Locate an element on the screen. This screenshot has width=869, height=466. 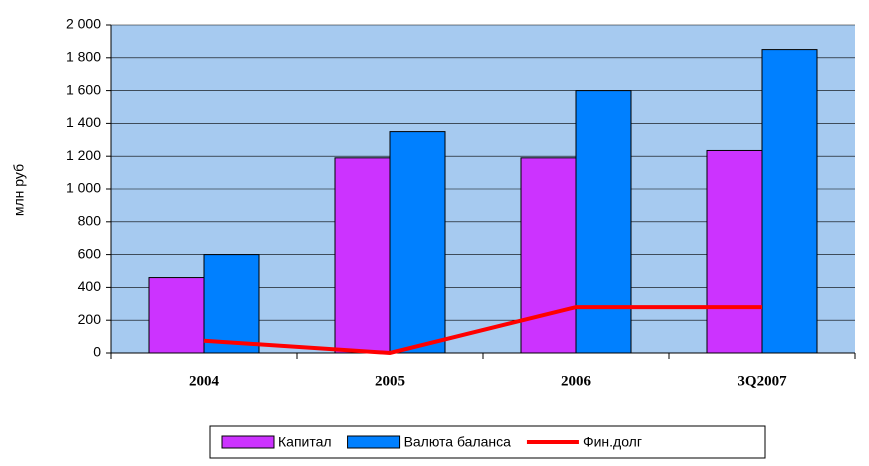
y-tick-label: 2 000 is located at coordinates (83, 24).